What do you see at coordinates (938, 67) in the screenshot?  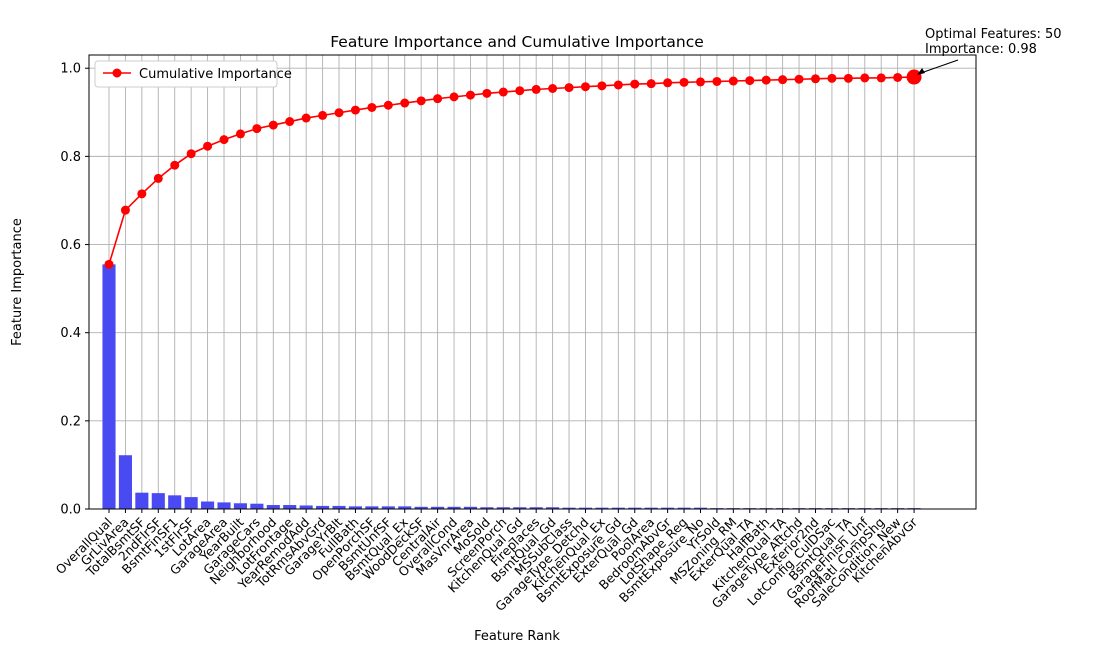 I see `annotation-arrow` at bounding box center [938, 67].